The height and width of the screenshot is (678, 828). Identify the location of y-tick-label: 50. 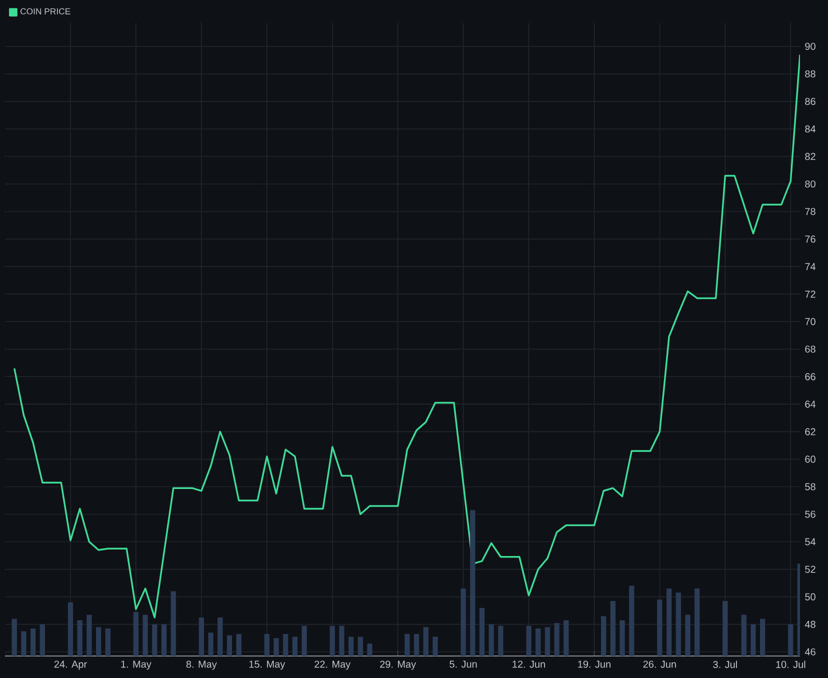
(810, 596).